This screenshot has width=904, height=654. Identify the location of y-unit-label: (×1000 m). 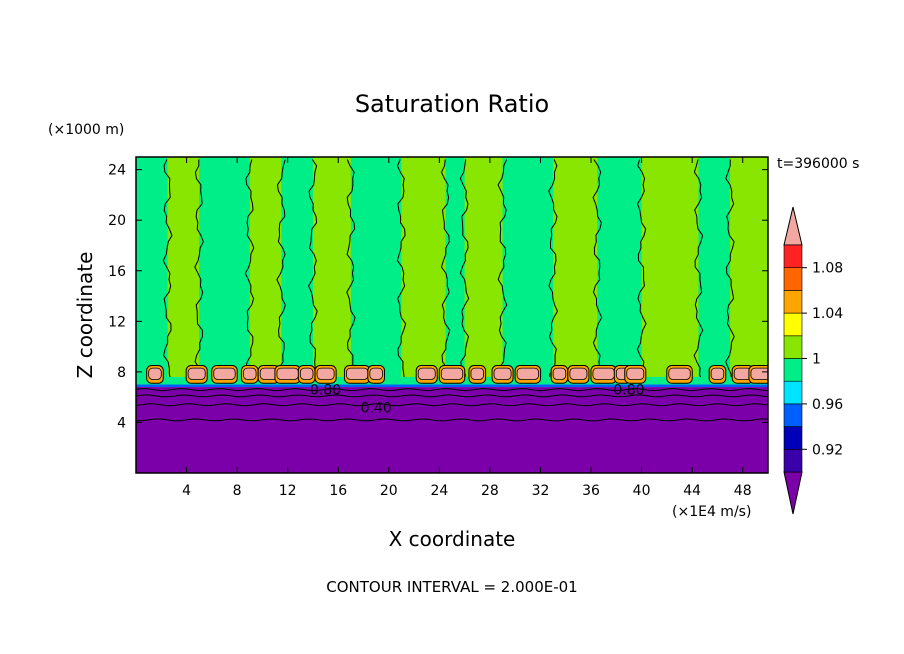
(86, 130).